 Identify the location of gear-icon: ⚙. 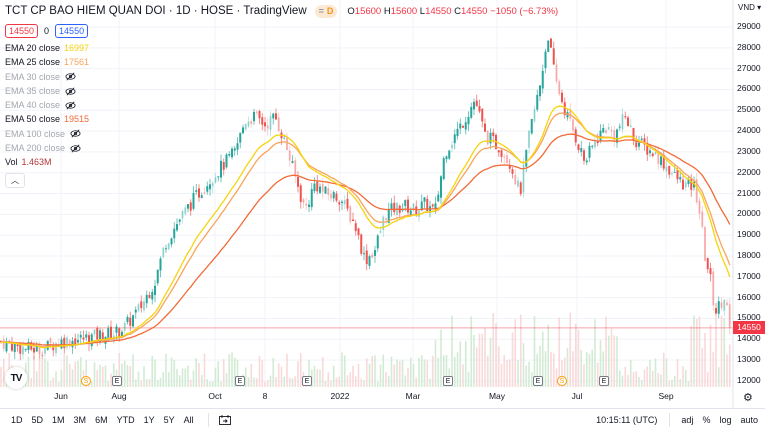
(748, 398).